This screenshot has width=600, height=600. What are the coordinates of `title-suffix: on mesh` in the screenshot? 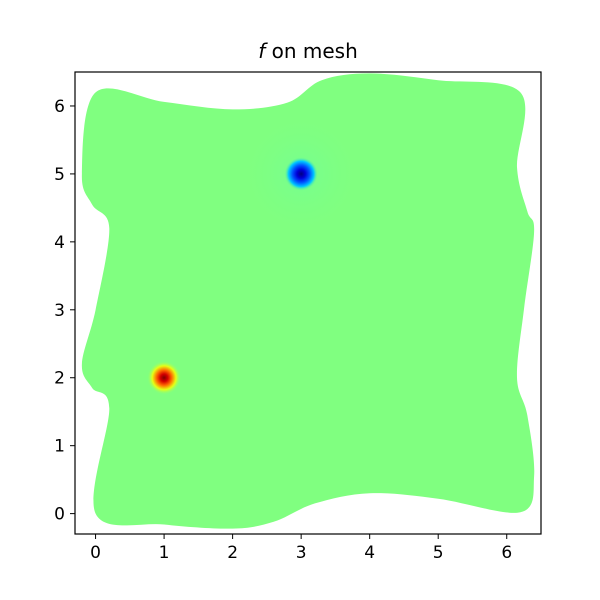 It's located at (311, 51).